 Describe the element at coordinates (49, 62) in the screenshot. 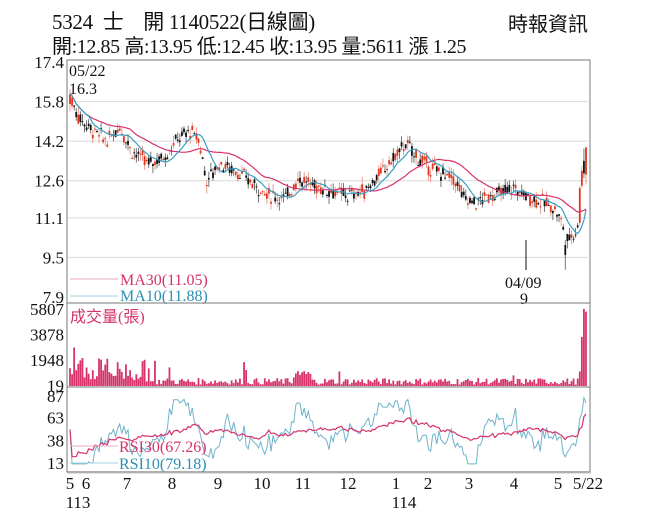

I see `price-tick-label: 17.4` at that location.